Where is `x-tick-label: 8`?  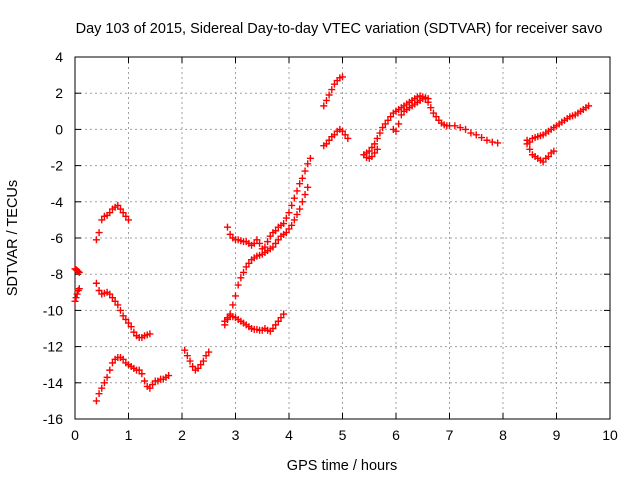
x-tick-label: 8 is located at coordinates (503, 435).